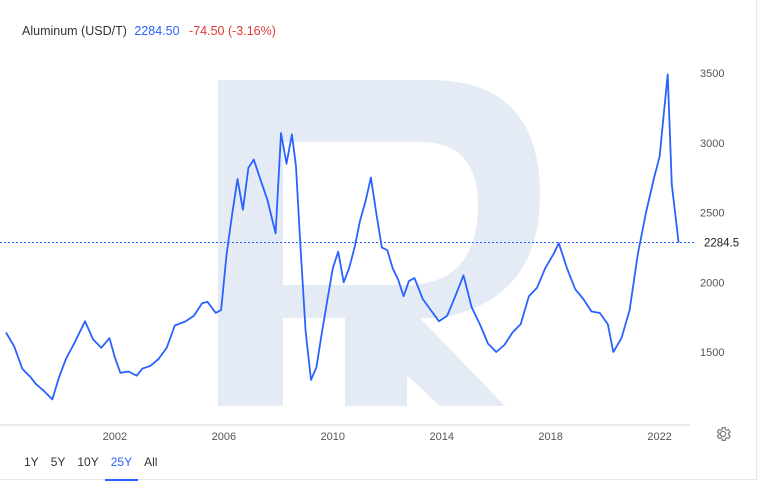 The height and width of the screenshot is (487, 759). I want to click on current-price-text: 2284.5, so click(721, 244).